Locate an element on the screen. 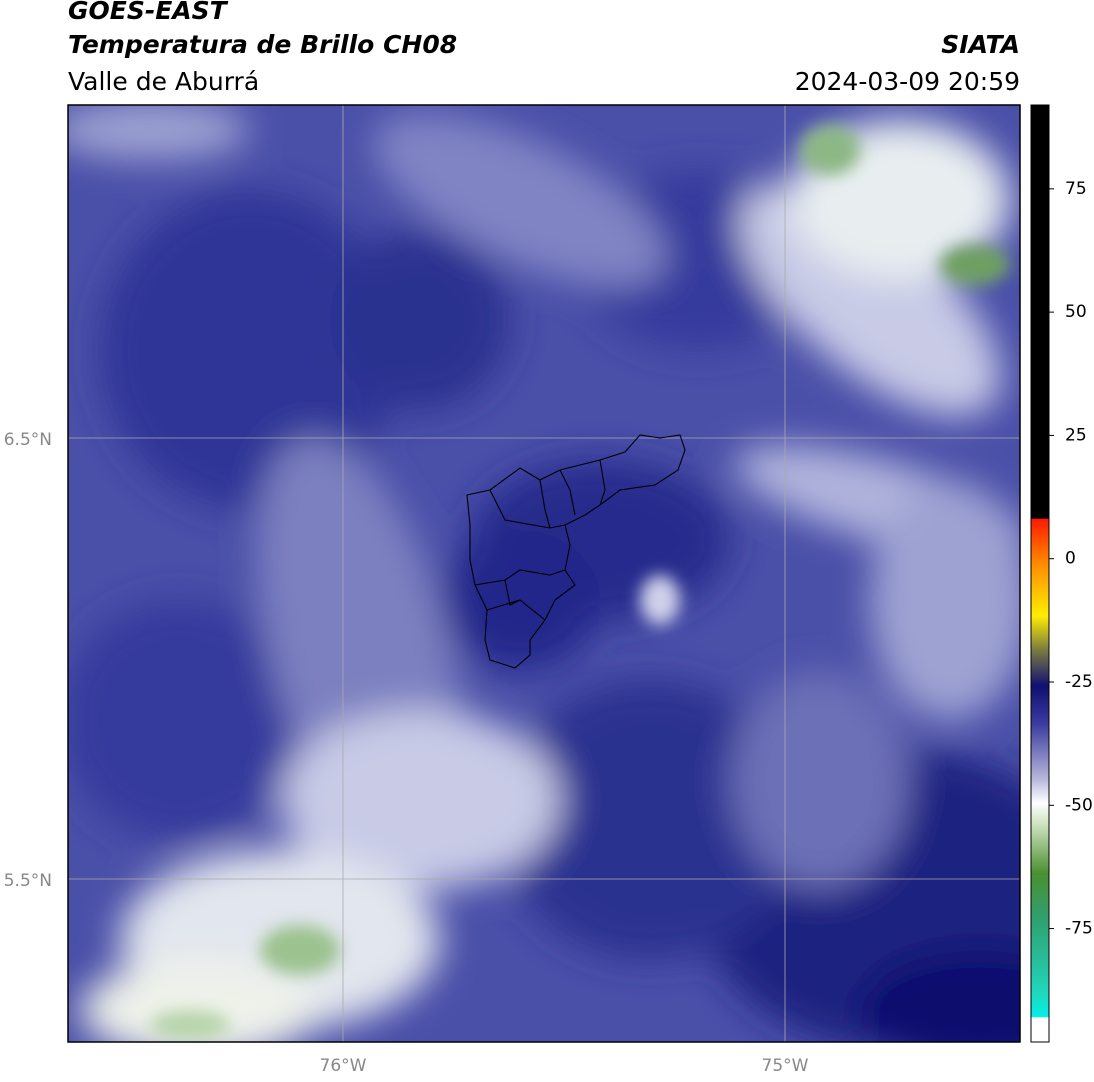 The width and height of the screenshot is (1094, 1082). colorbar-tick-label: -50 is located at coordinates (1079, 805).